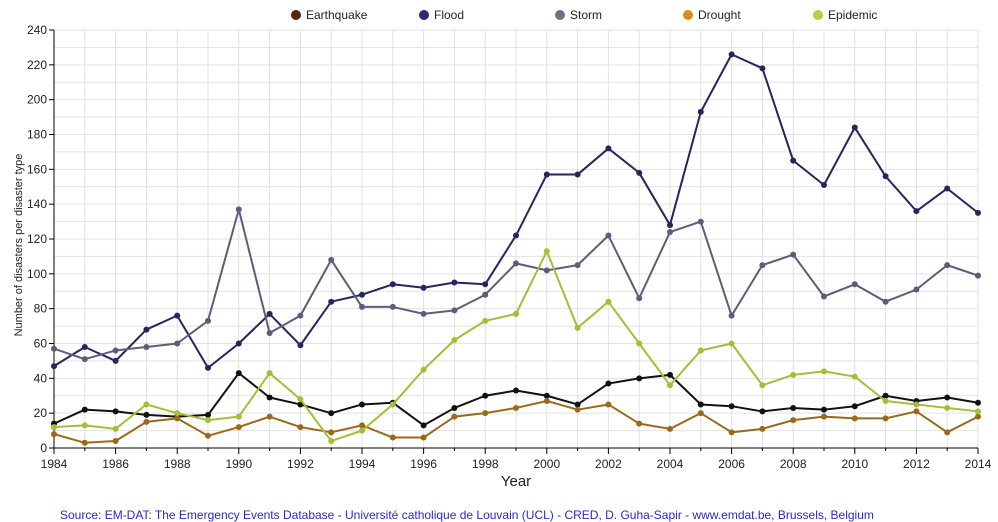  Describe the element at coordinates (37, 274) in the screenshot. I see `y-tick-label: 100` at that location.